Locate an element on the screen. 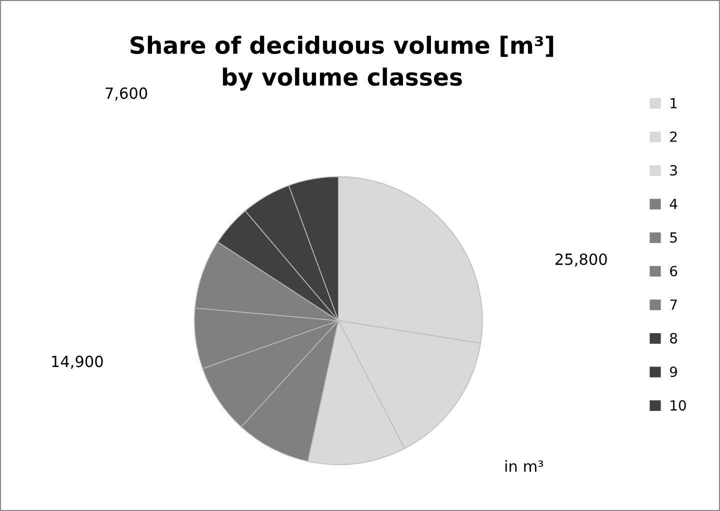 This screenshot has height=511, width=720. legend-label: 7 is located at coordinates (673, 305).